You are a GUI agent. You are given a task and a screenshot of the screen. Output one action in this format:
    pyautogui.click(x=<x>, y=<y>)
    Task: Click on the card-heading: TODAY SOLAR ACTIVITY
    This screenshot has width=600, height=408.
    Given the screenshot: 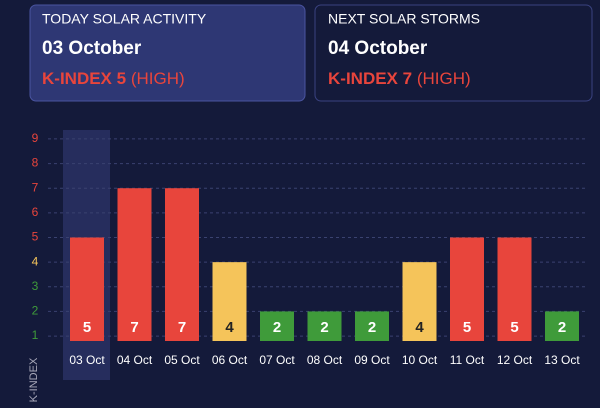 What is the action you would take?
    pyautogui.click(x=124, y=19)
    